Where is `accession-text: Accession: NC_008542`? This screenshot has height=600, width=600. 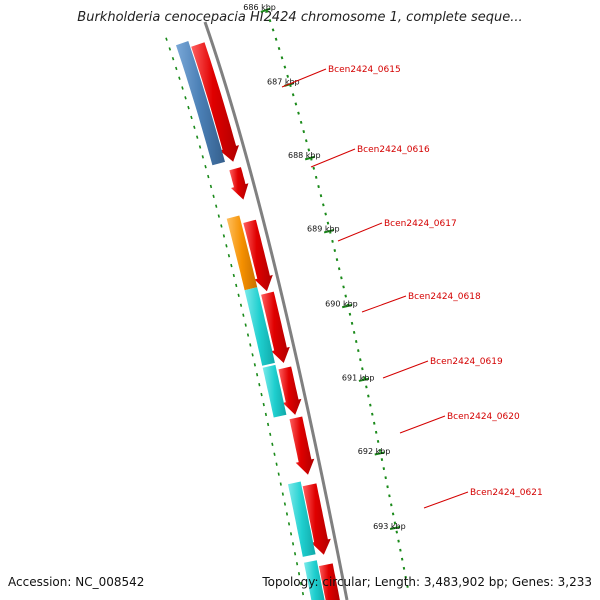 accession-text: Accession: NC_008542 is located at coordinates (76, 582).